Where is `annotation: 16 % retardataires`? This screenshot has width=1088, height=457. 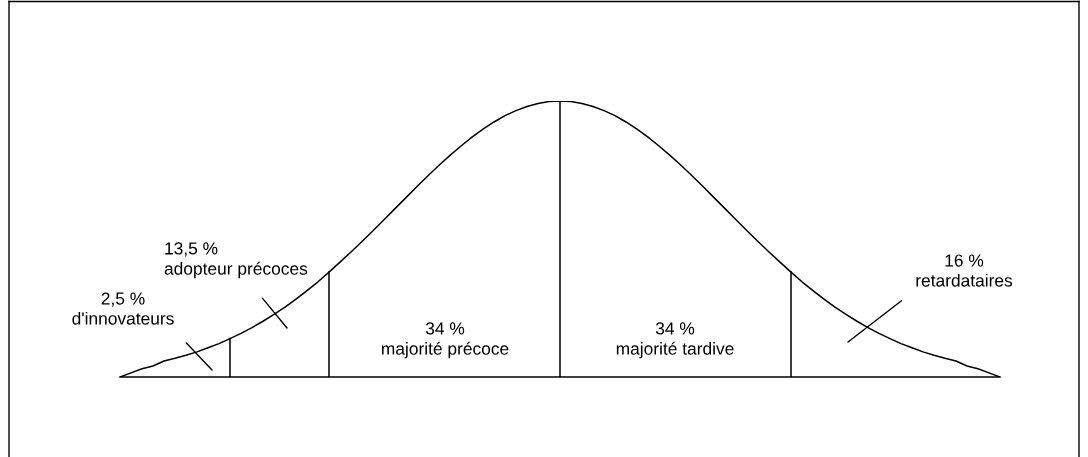 annotation: 16 % retardataires is located at coordinates (964, 270).